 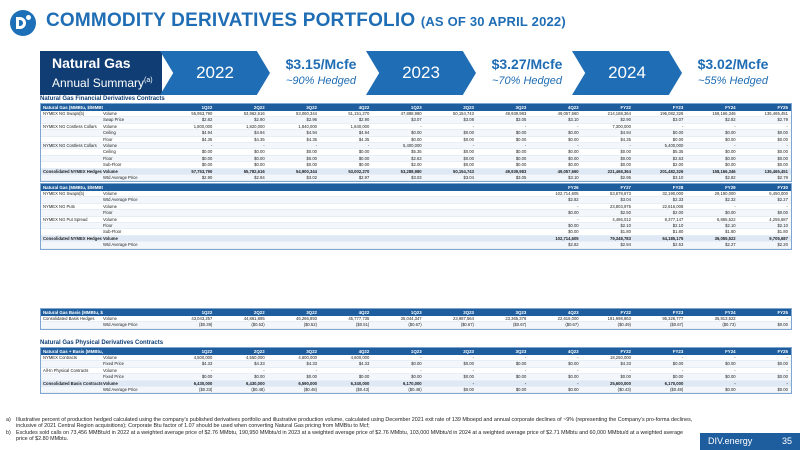 What do you see at coordinates (64, 193) in the screenshot?
I see `row-label: NYMEX NG Swaps(b)` at bounding box center [64, 193].